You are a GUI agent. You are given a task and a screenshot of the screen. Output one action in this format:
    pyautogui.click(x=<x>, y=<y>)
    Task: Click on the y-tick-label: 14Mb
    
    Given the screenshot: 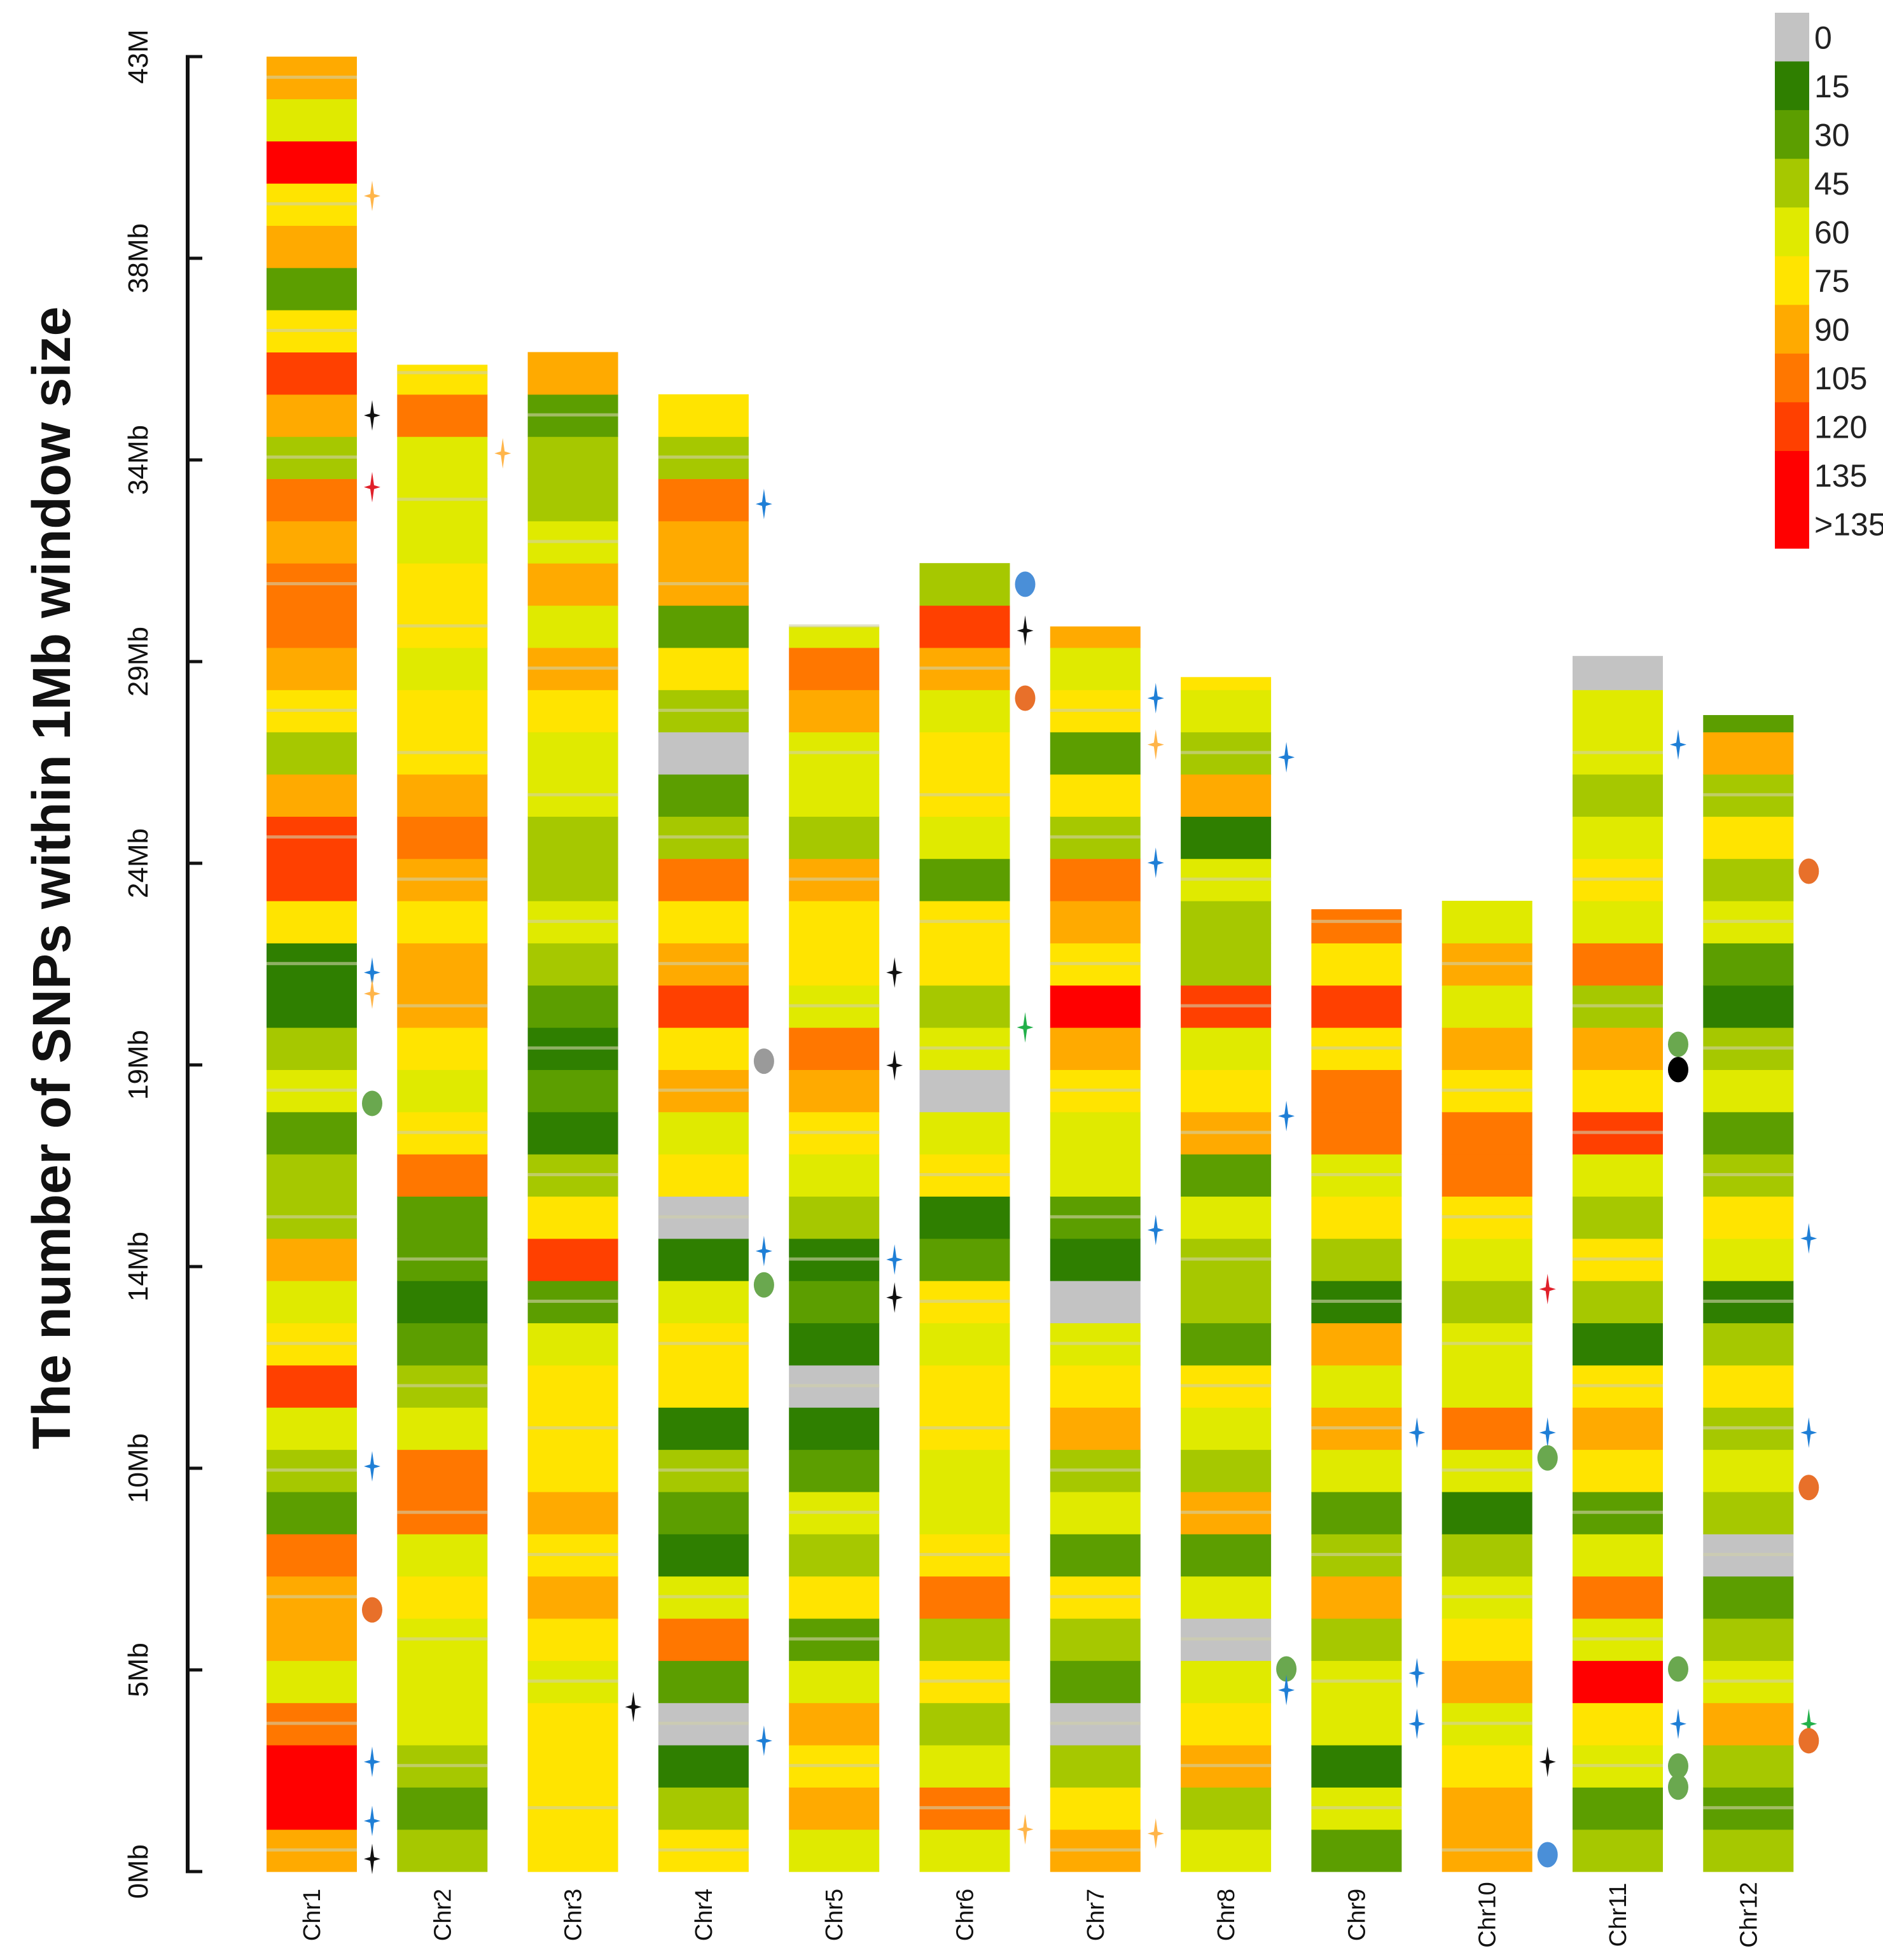 What is the action you would take?
    pyautogui.click(x=138, y=1267)
    